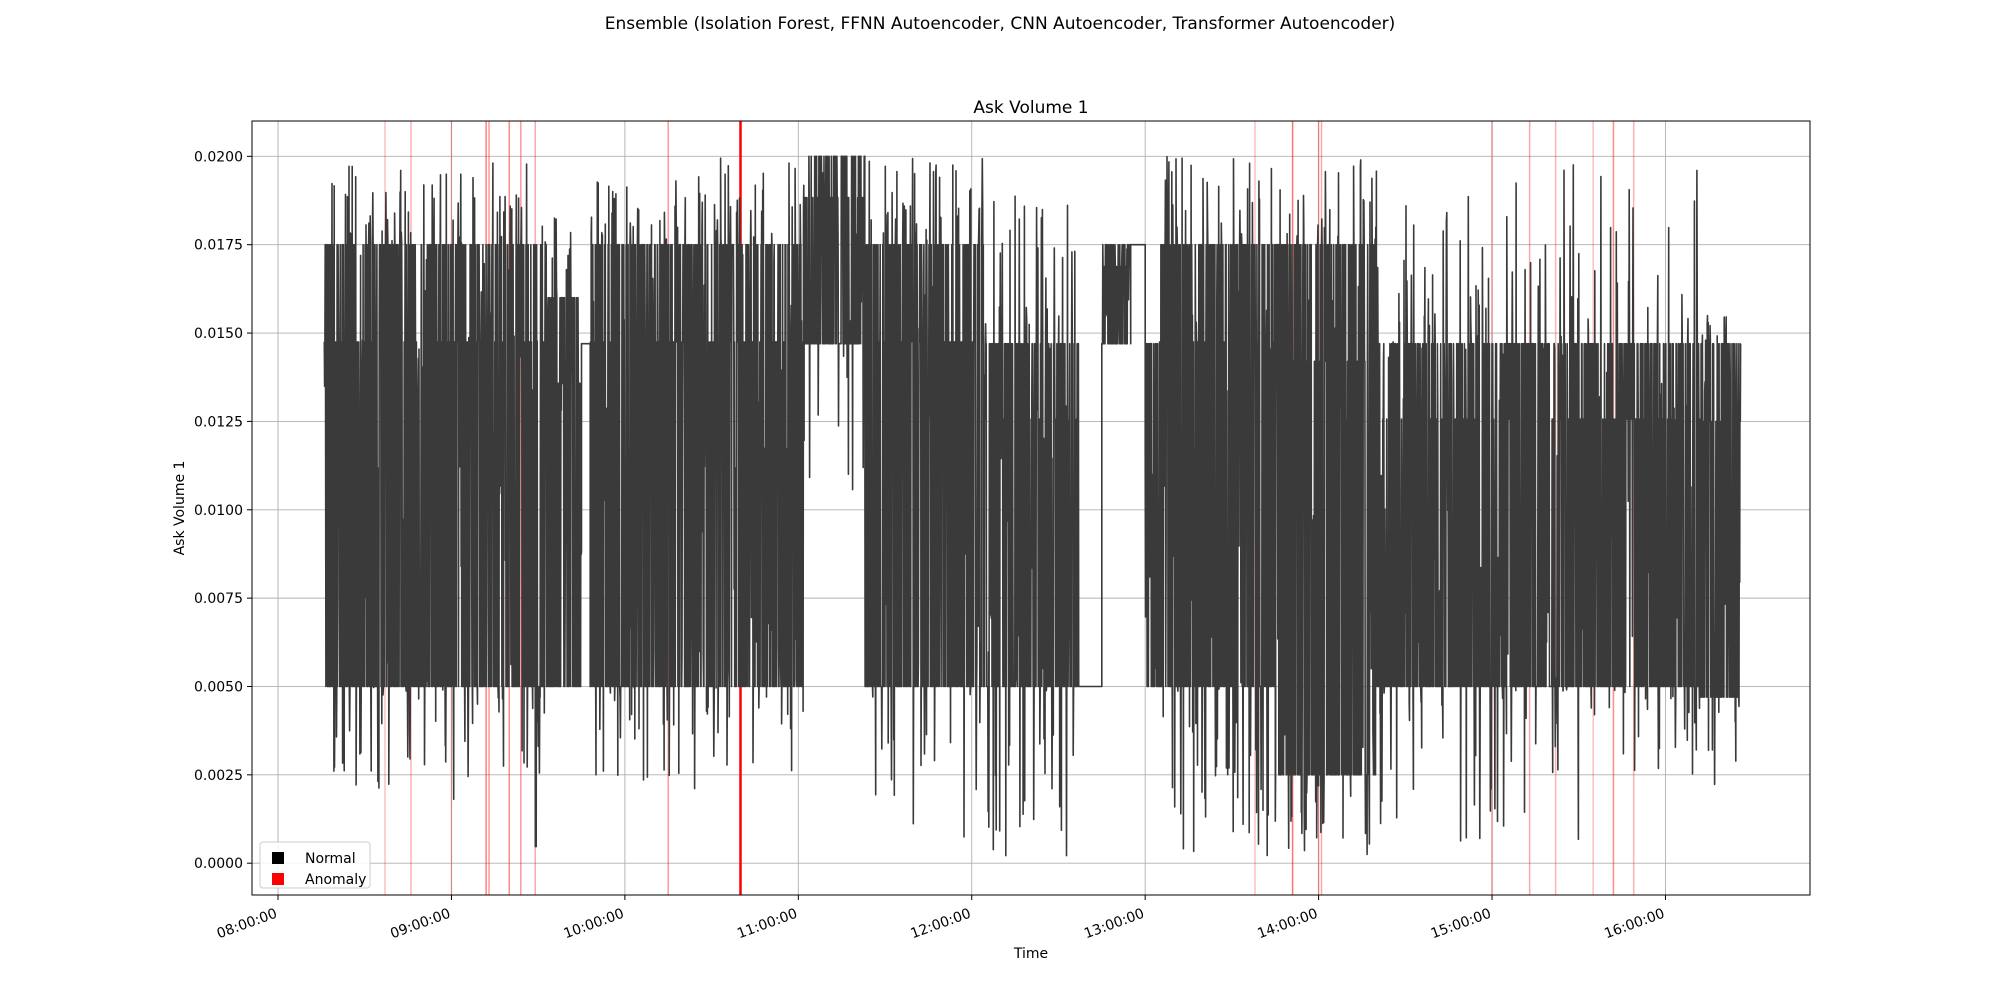  I want to click on y-tick-label: 0.0150, so click(218, 334).